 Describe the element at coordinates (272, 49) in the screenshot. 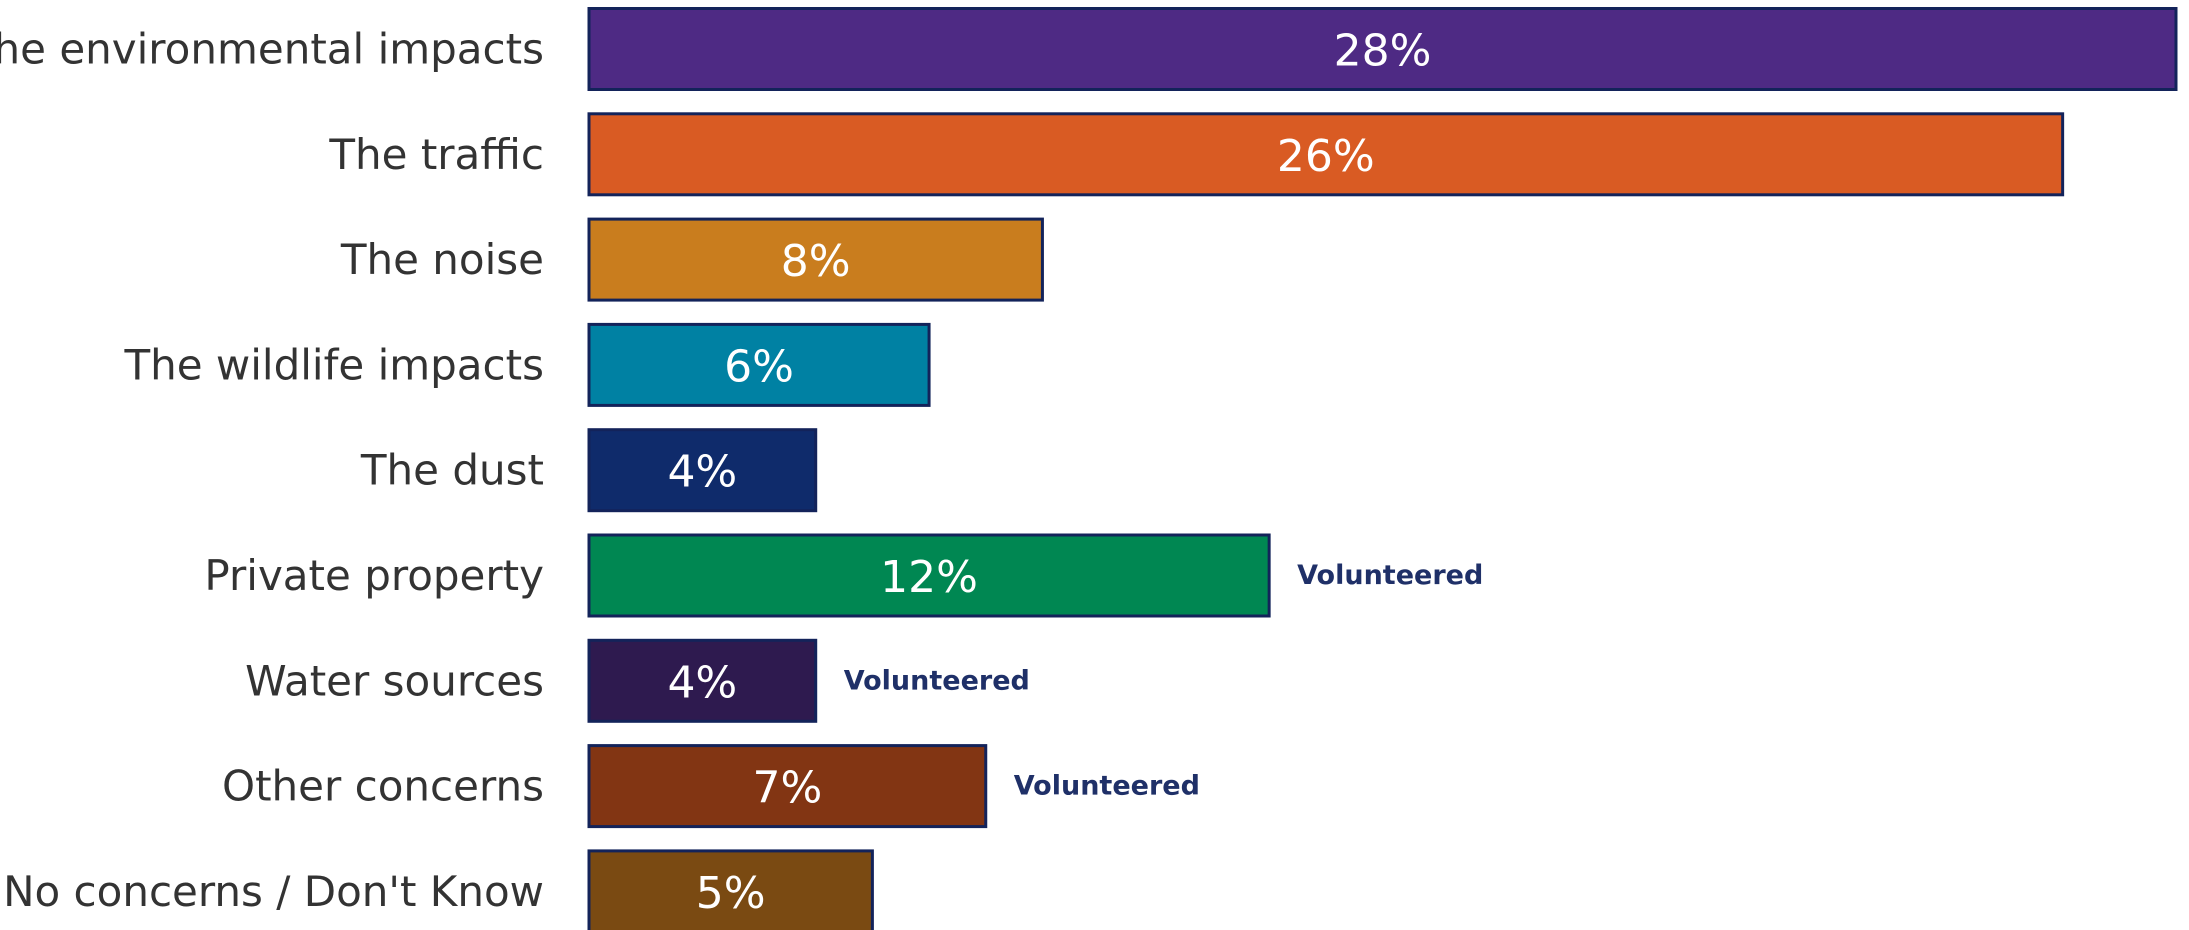

I see `category-label: The environmental impacts` at that location.